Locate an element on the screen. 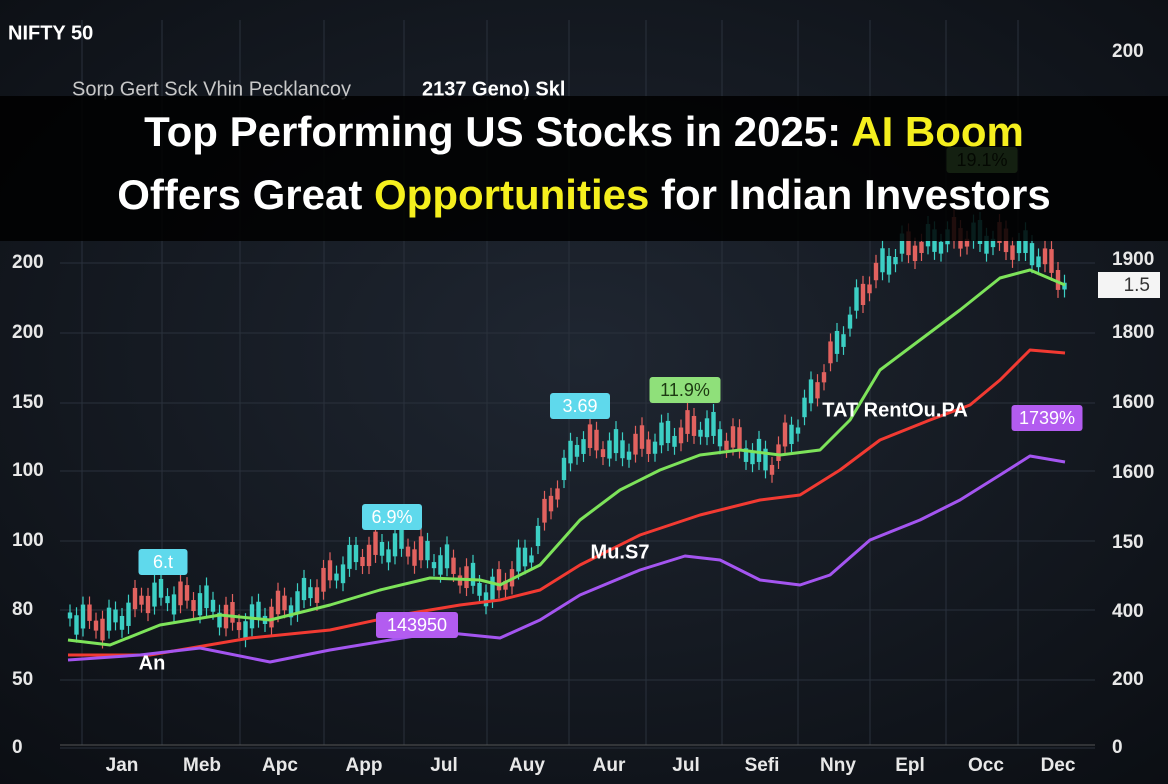 Image resolution: width=1168 pixels, height=784 pixels. subtitle-value: 2137 Geno) Skl is located at coordinates (493, 89).